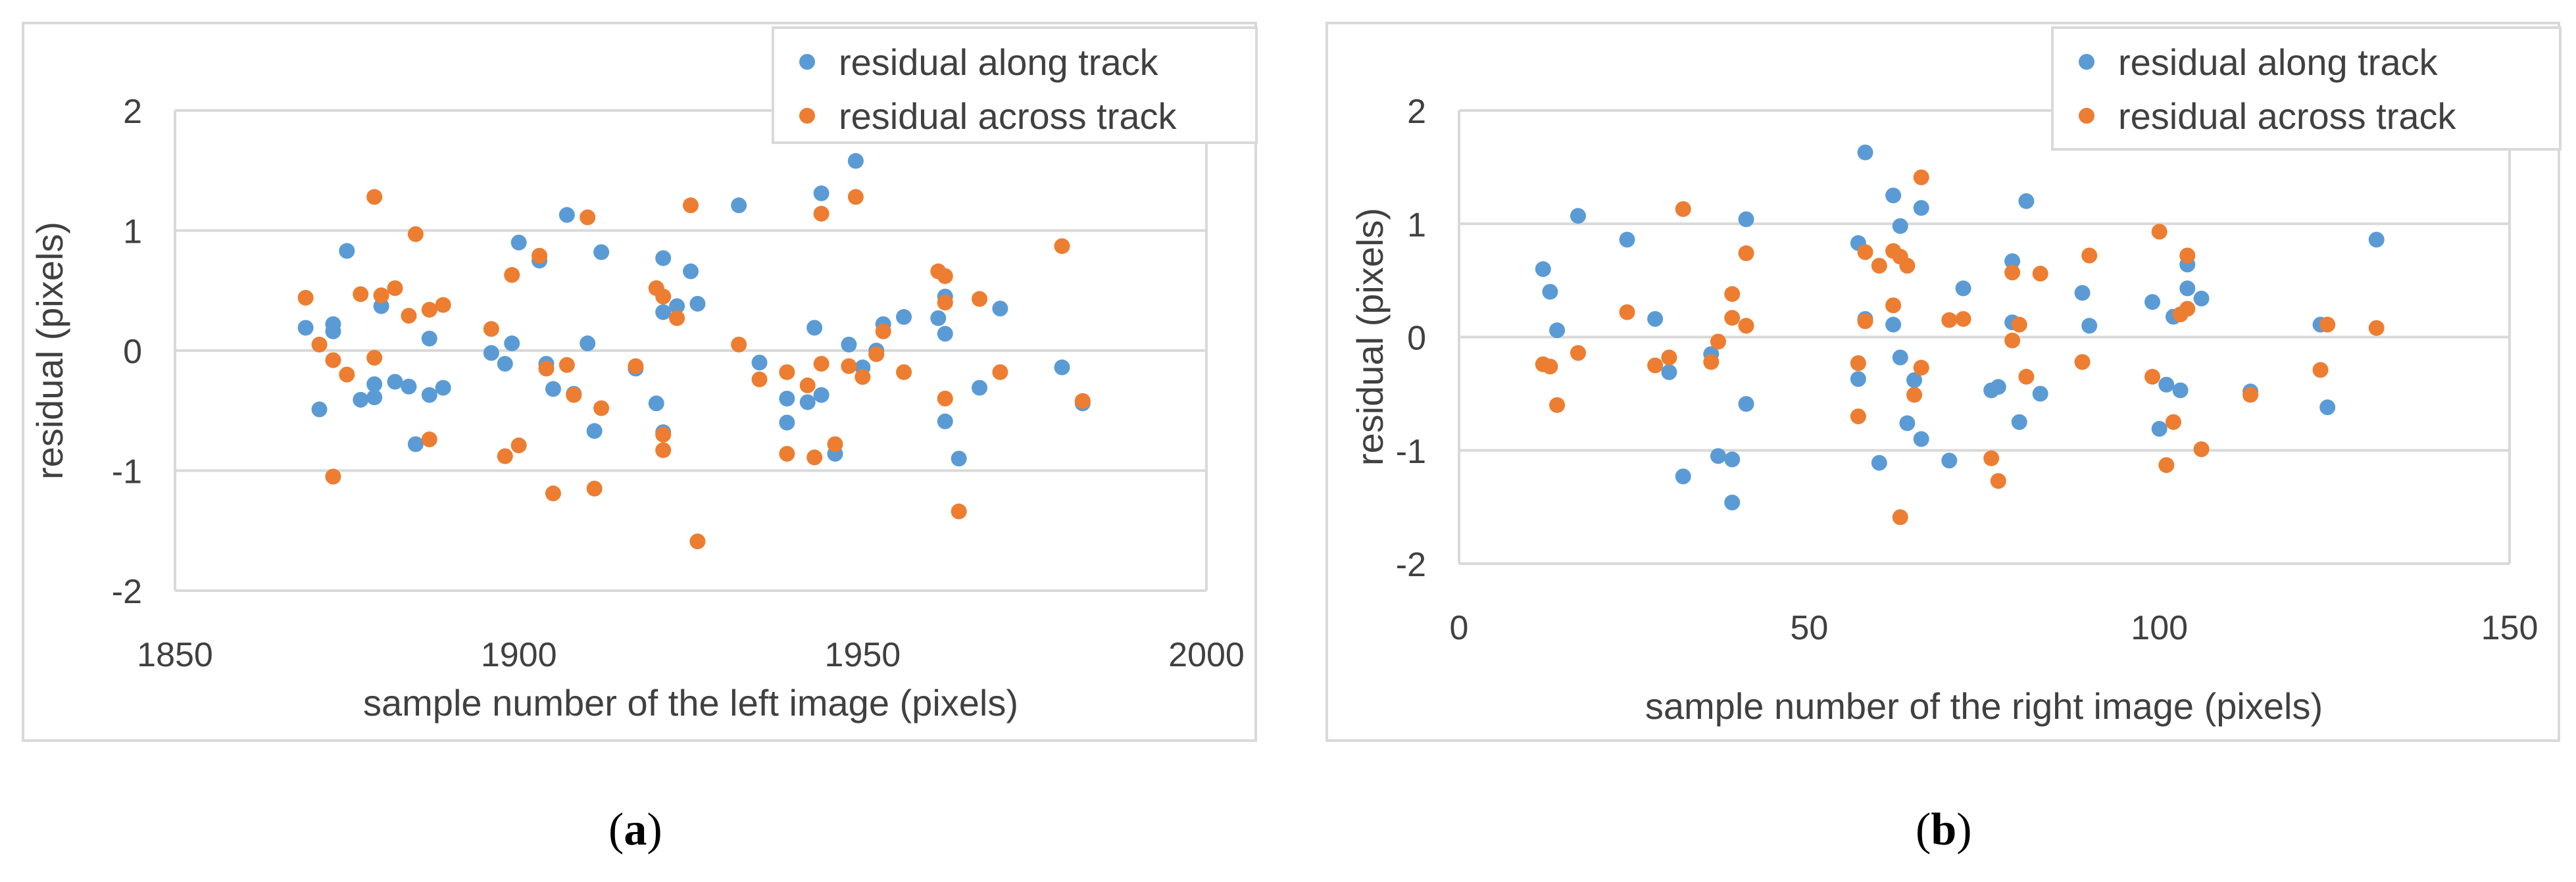  Describe the element at coordinates (1416, 339) in the screenshot. I see `y-tick-label: 0` at that location.